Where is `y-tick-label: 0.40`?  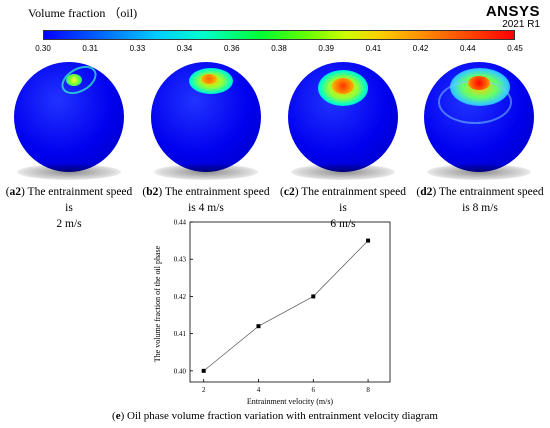 y-tick-label: 0.40 is located at coordinates (180, 371).